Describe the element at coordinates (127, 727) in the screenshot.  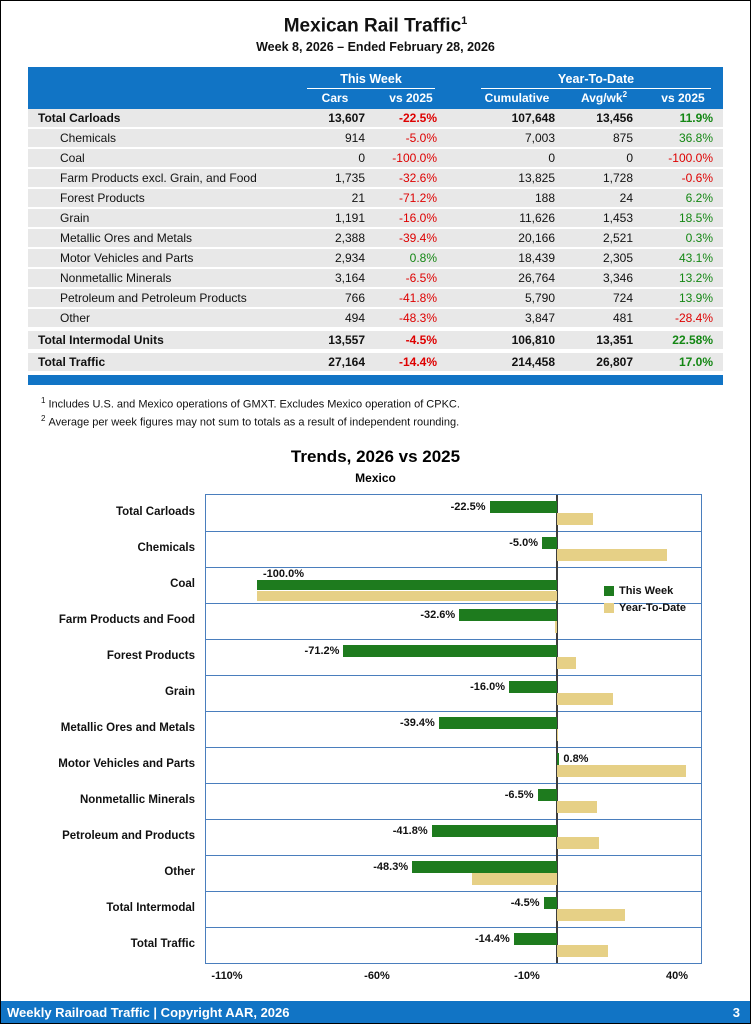
I see `chart-category-label: Metallic Ores and Metals` at that location.